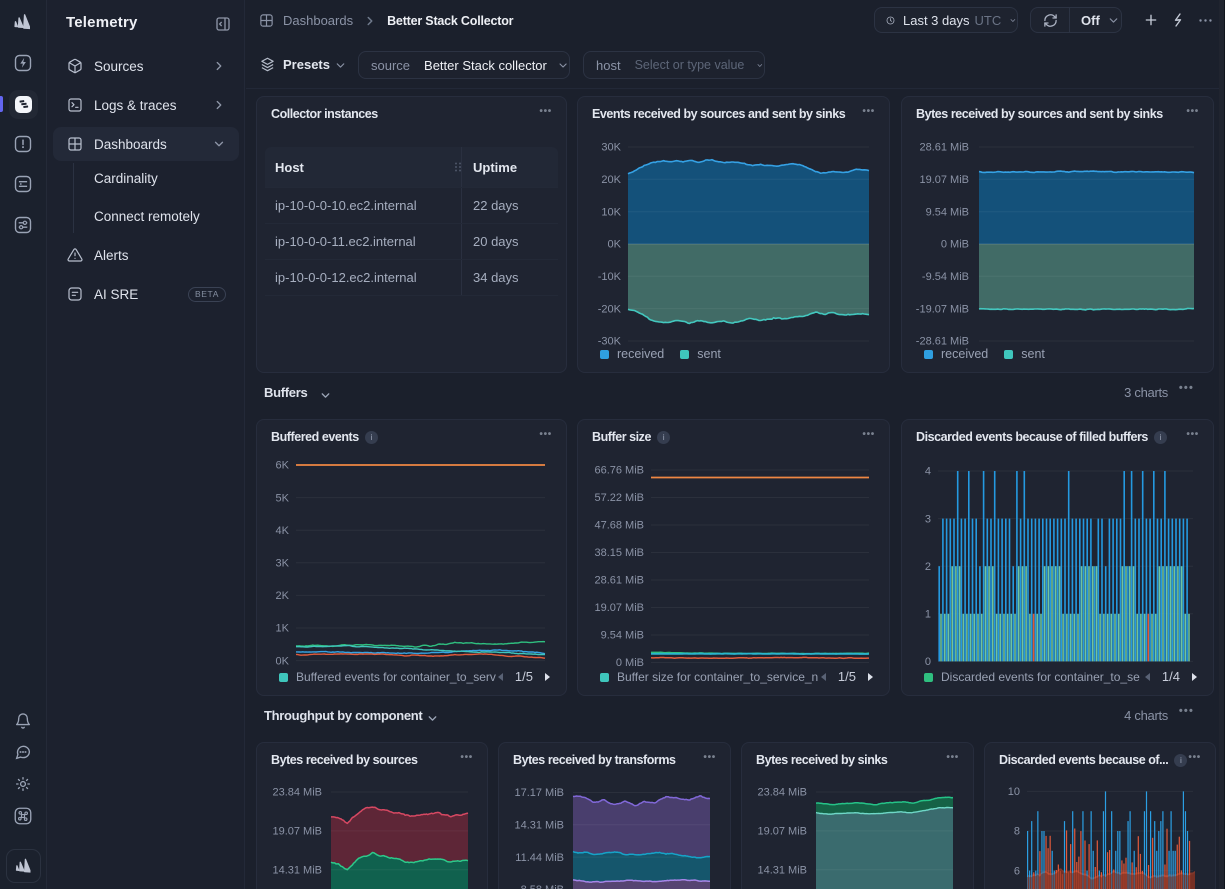  Describe the element at coordinates (619, 526) in the screenshot. I see `svg-text: 47.68 MiB` at that location.